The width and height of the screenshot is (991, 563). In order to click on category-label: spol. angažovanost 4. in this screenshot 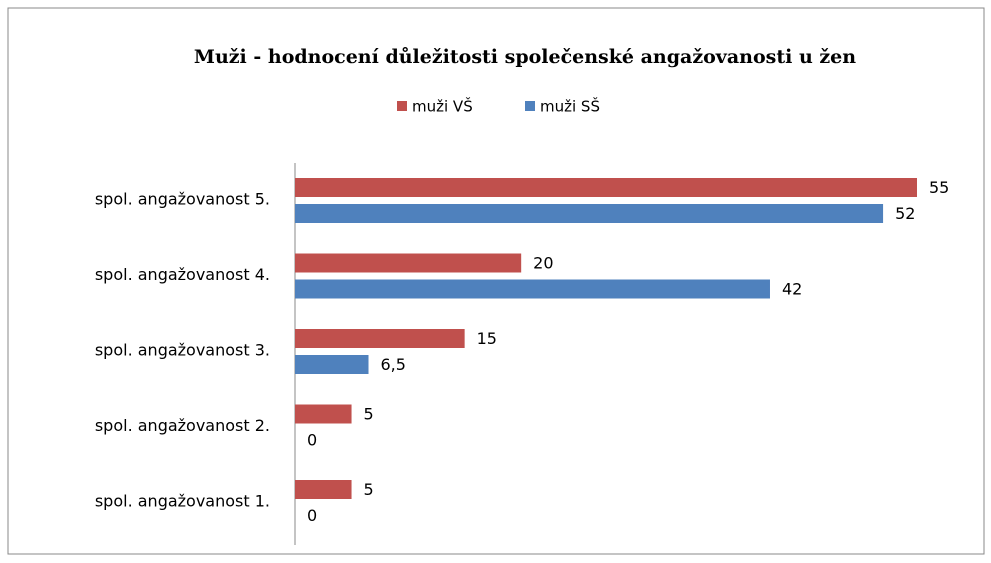, I will do `click(182, 274)`.